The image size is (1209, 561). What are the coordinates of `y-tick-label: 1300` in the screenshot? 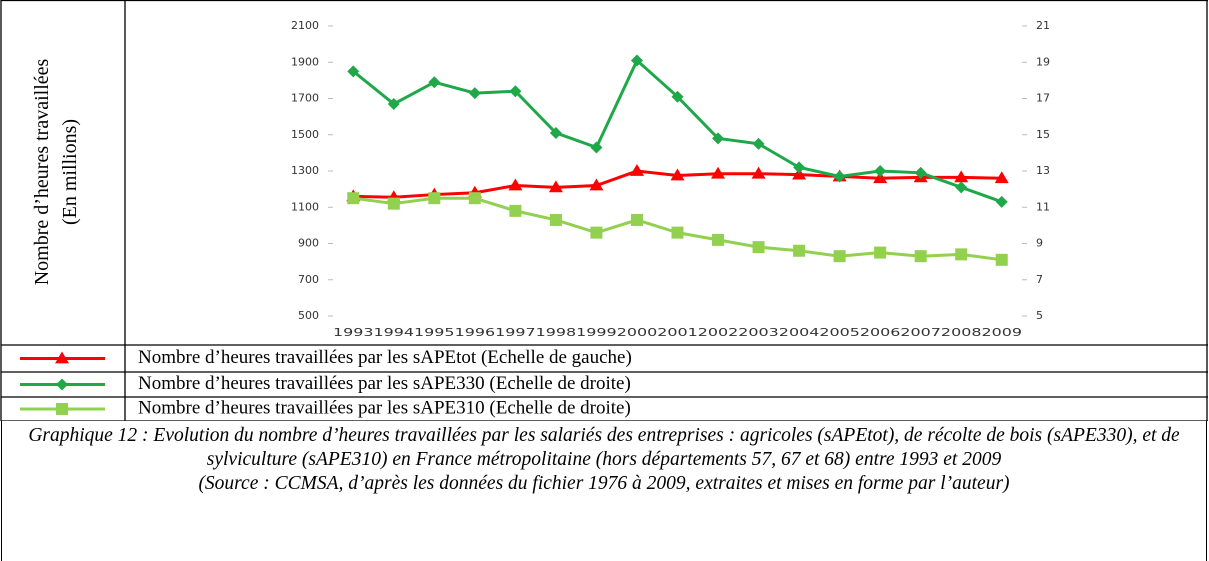 It's located at (305, 170).